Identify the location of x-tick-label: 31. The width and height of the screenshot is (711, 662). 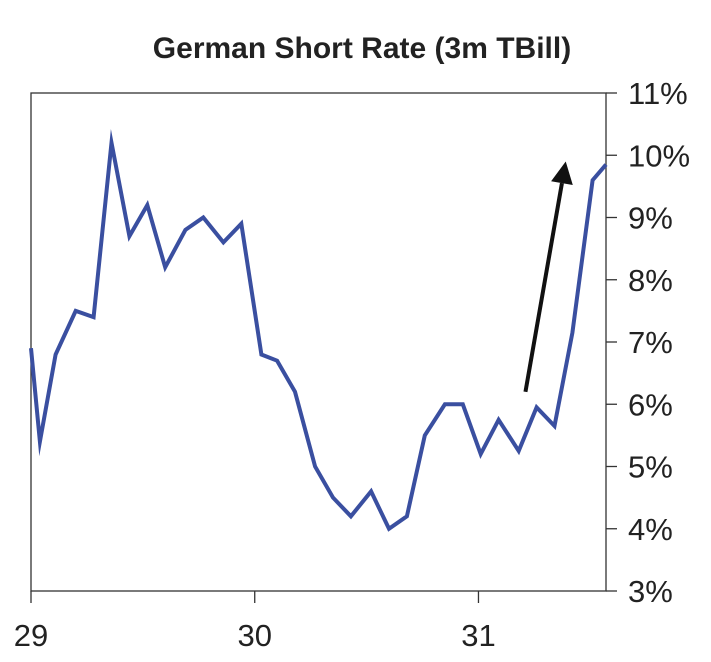
(478, 635).